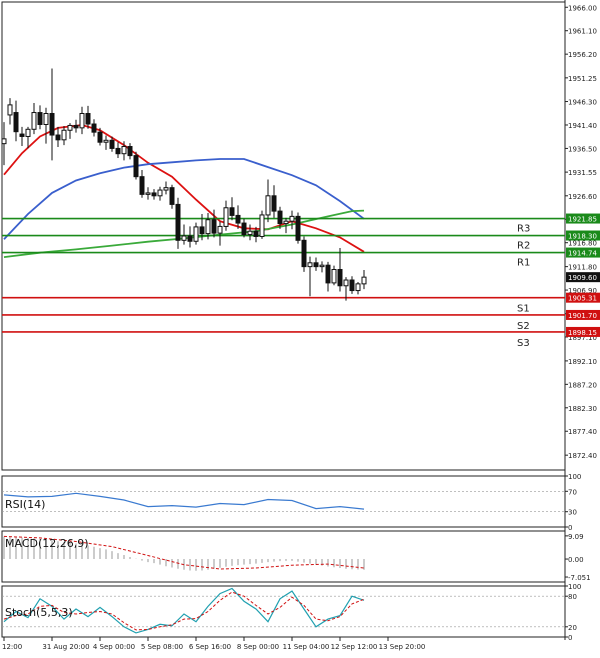 This screenshot has height=658, width=600. Describe the element at coordinates (582, 338) in the screenshot. I see `price-tick-label: 1897.10` at that location.